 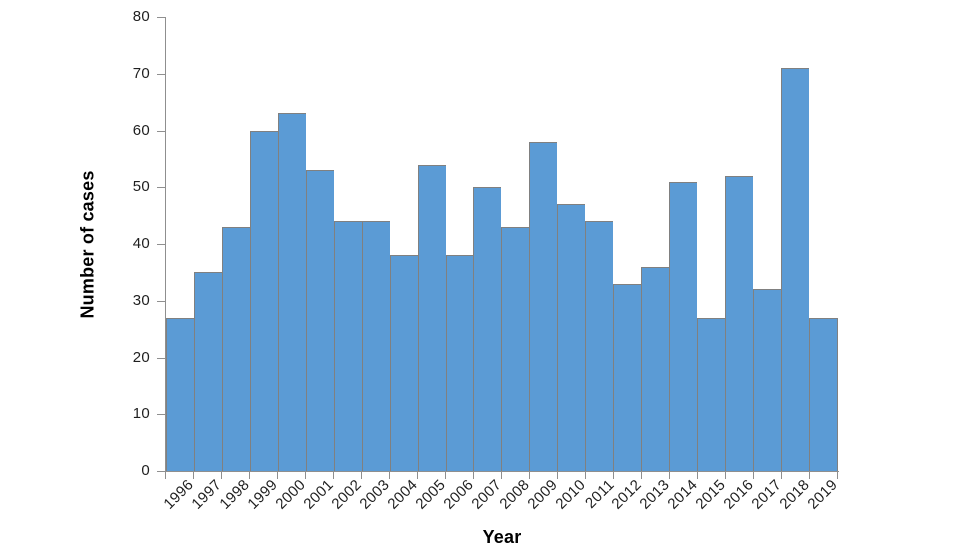 I want to click on bar-2000, so click(x=291, y=292).